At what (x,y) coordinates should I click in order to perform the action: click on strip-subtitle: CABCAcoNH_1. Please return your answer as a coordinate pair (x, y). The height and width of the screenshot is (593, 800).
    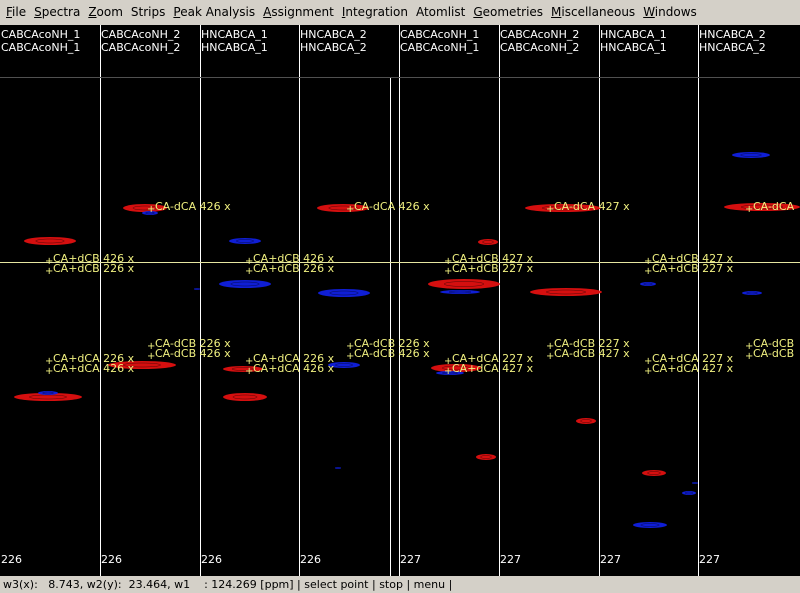
    Looking at the image, I should click on (439, 47).